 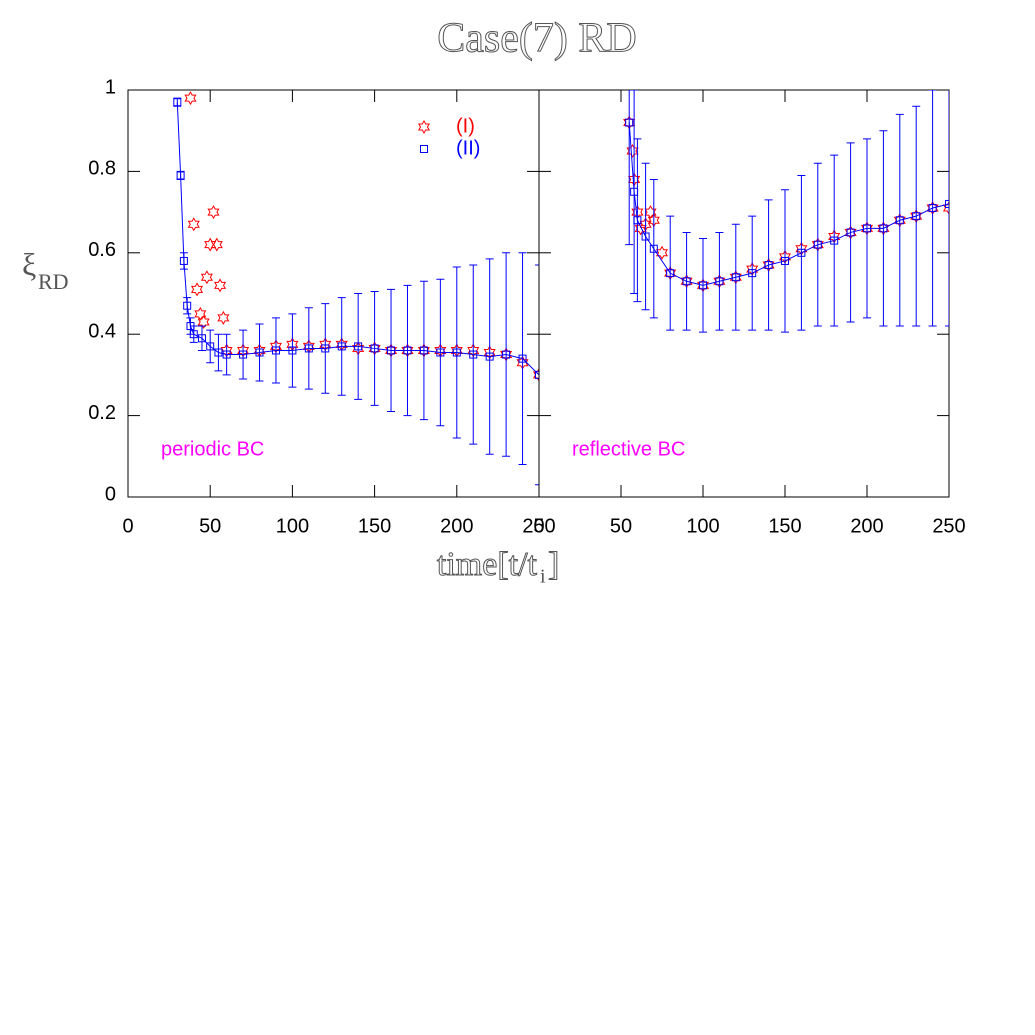 What do you see at coordinates (788, 204) in the screenshot?
I see `series-line` at bounding box center [788, 204].